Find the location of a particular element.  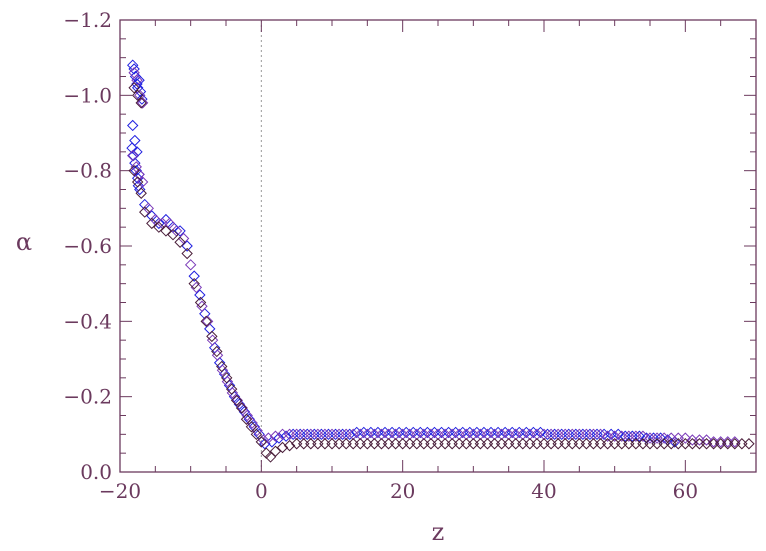

y-tick-label: 0.0 is located at coordinates (96, 472).